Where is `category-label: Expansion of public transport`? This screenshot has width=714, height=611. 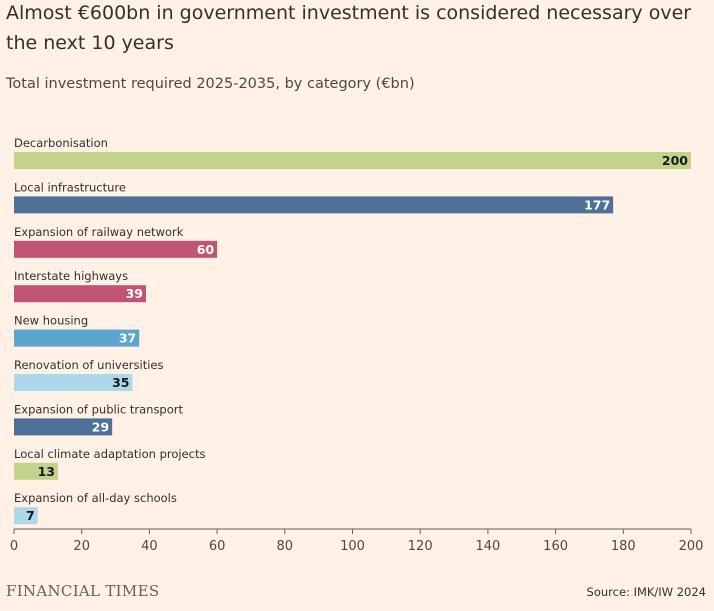
category-label: Expansion of public transport is located at coordinates (98, 409).